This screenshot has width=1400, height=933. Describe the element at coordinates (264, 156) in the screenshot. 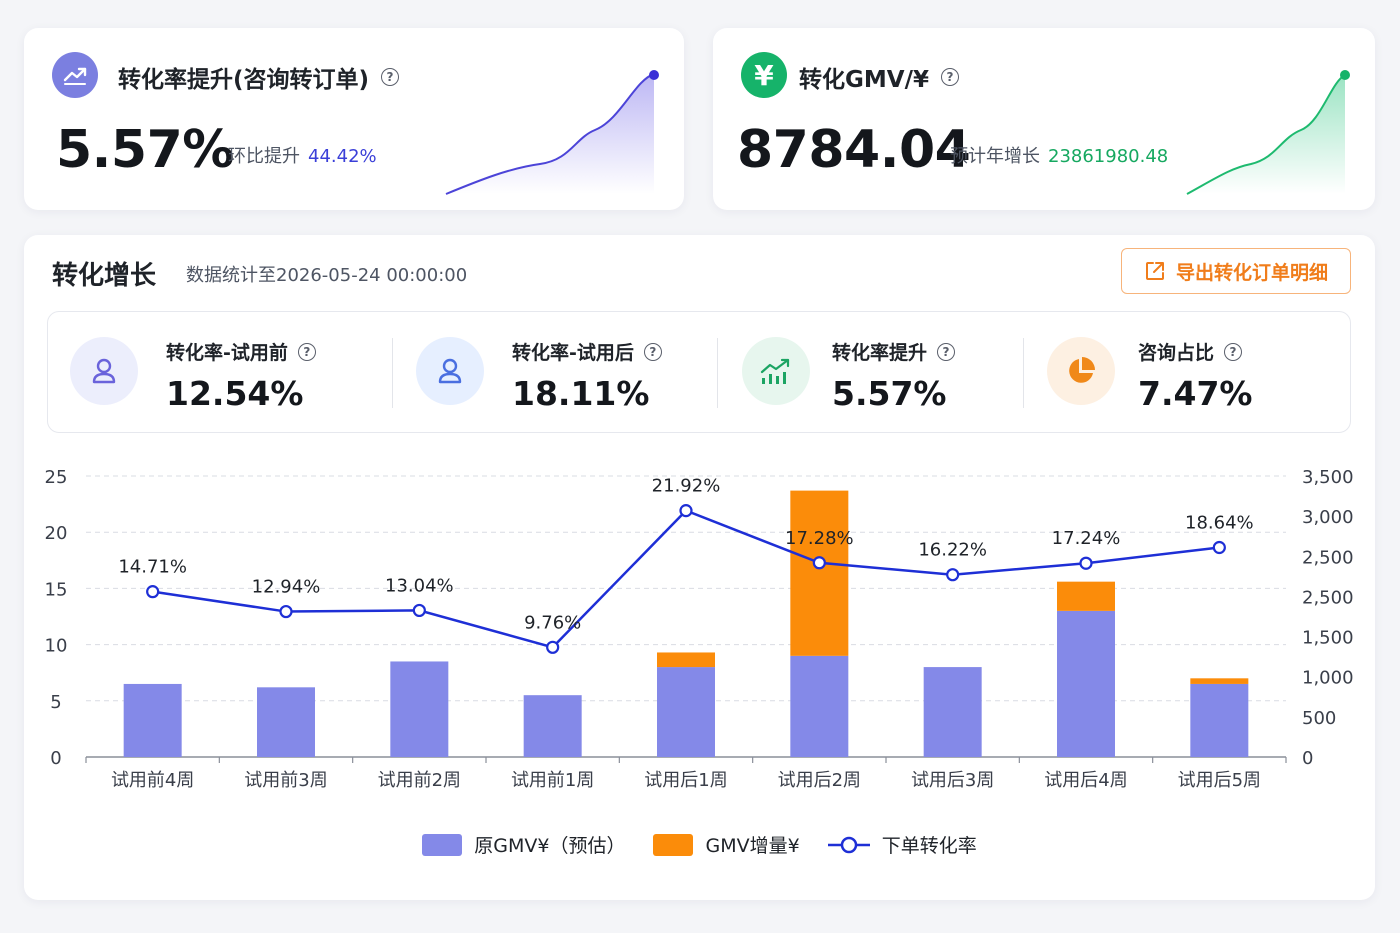

I see `kpi-sub-label: 环比提升` at that location.